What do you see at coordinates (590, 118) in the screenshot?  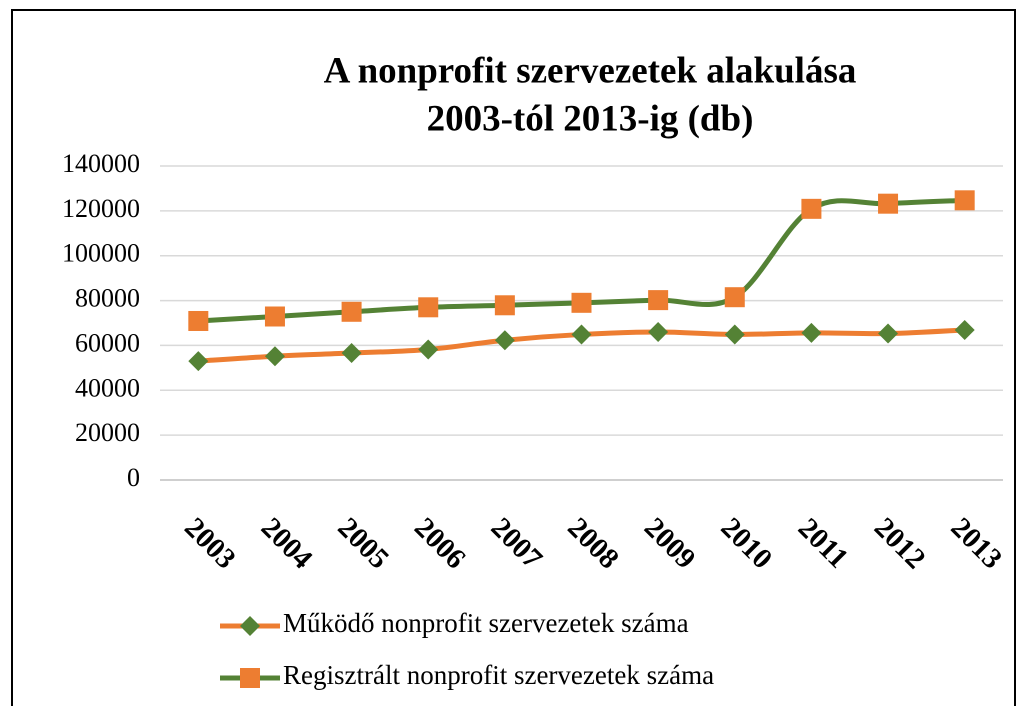 I see `chart-title: 2003-tól 2013-ig (db)` at bounding box center [590, 118].